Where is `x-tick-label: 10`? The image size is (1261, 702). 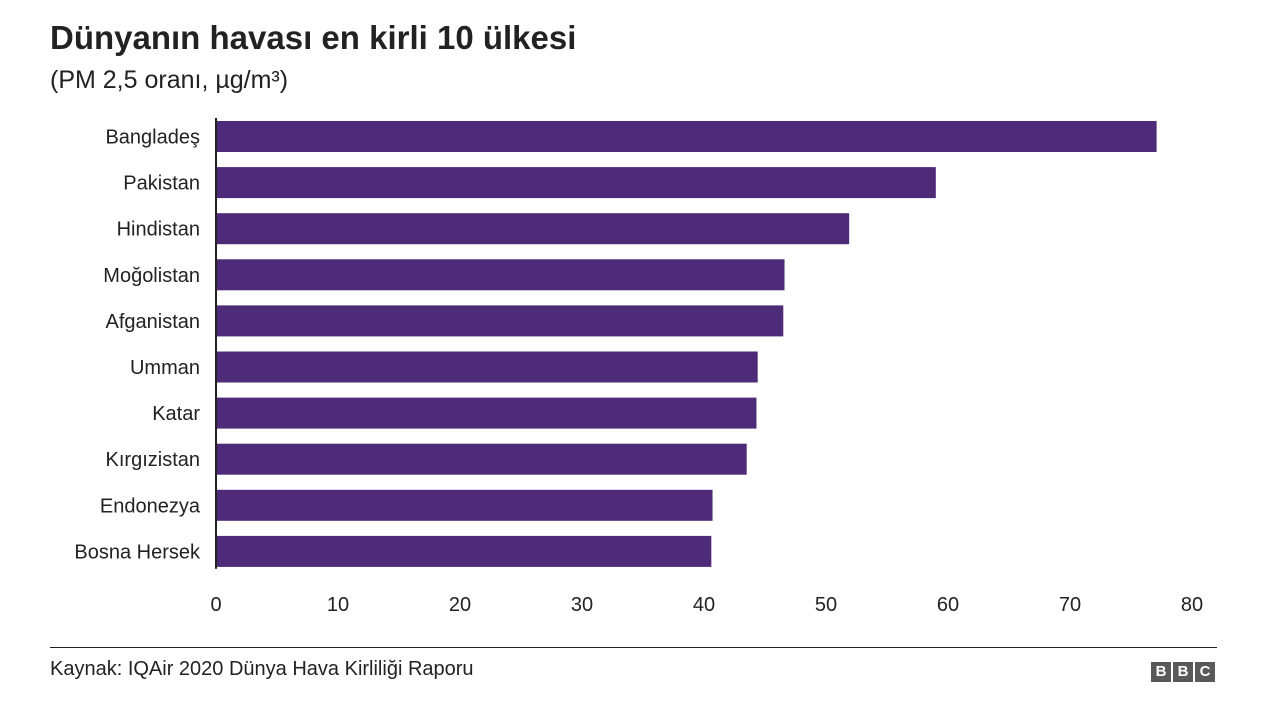 x-tick-label: 10 is located at coordinates (338, 605).